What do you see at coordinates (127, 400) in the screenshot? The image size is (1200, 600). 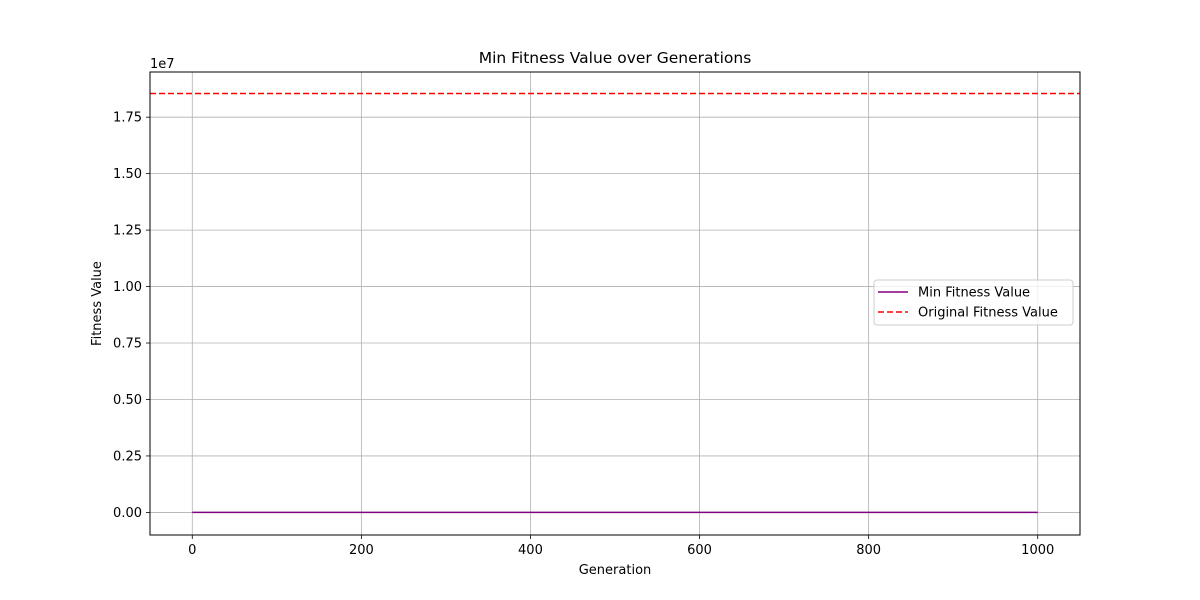 I see `y-tick-label: 0.50` at bounding box center [127, 400].